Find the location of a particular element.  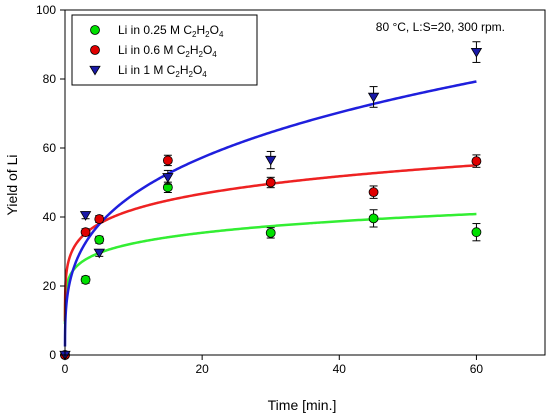

legend-label: Li in 0.25 M C2H2O4 is located at coordinates (171, 31).